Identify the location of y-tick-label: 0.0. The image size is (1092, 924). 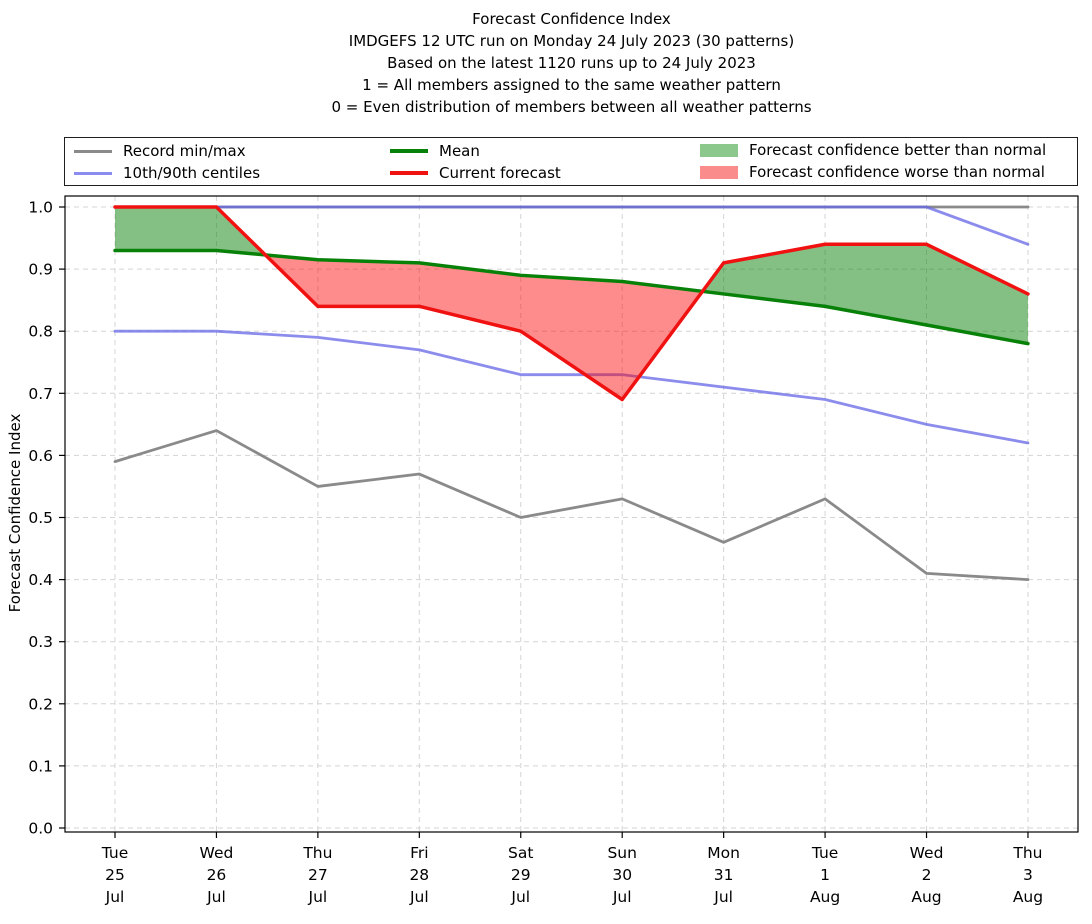
(40, 829).